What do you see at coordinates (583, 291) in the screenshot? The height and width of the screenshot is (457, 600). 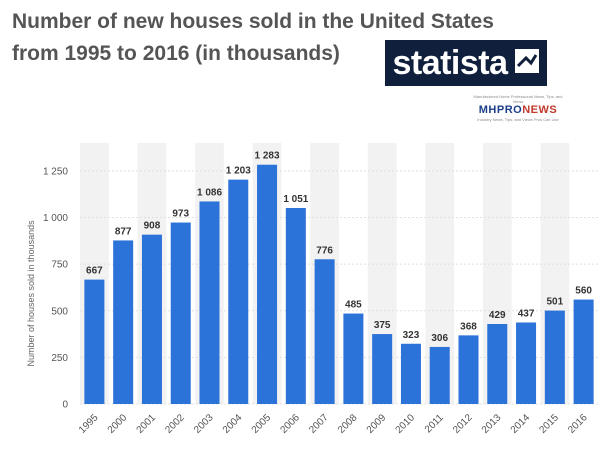 I see `data-label: 560` at bounding box center [583, 291].